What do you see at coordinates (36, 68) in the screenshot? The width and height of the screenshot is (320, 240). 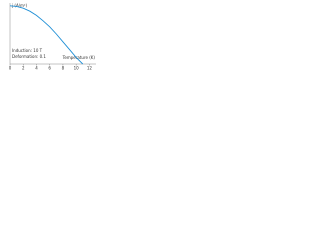 I see `x-tick-label: 4` at bounding box center [36, 68].